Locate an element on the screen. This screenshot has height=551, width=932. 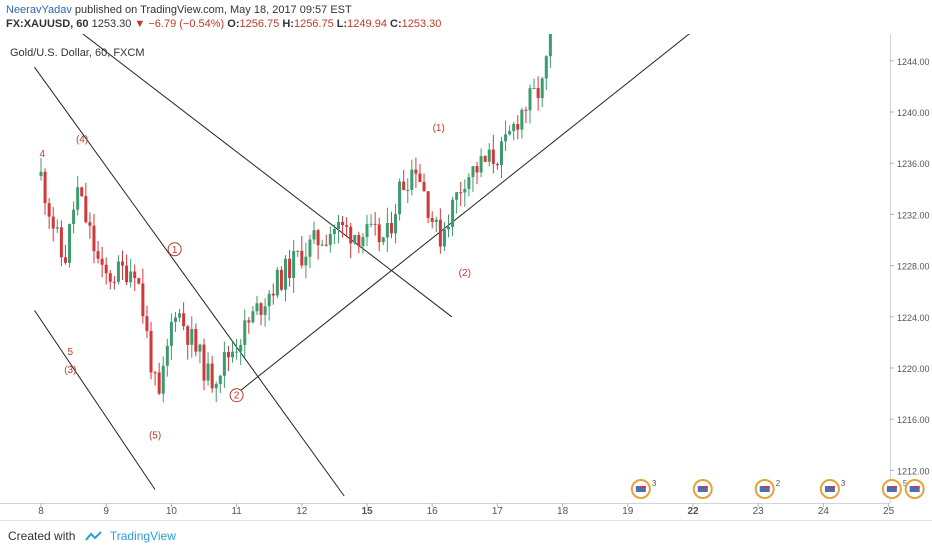
x-tick-label: 19 is located at coordinates (628, 510).